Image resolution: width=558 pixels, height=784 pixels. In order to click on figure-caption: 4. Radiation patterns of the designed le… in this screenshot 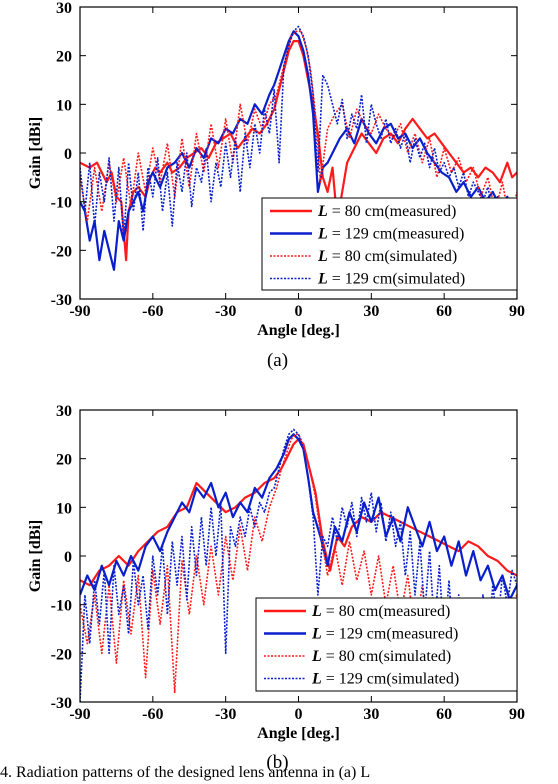, I will do `click(185, 772)`.